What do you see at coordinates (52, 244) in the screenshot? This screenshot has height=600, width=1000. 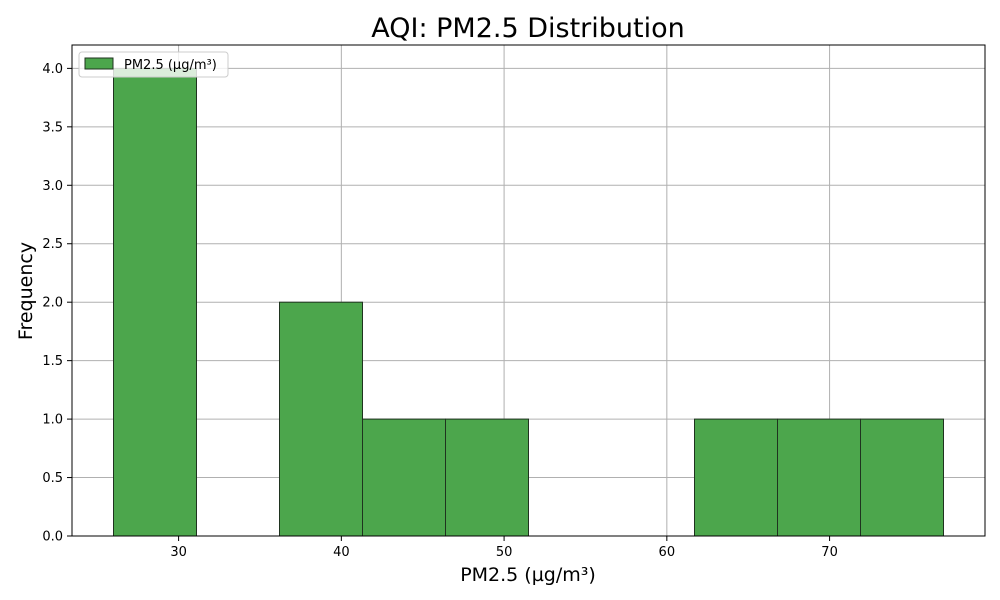 I see `y-tick-label: 2.5` at bounding box center [52, 244].